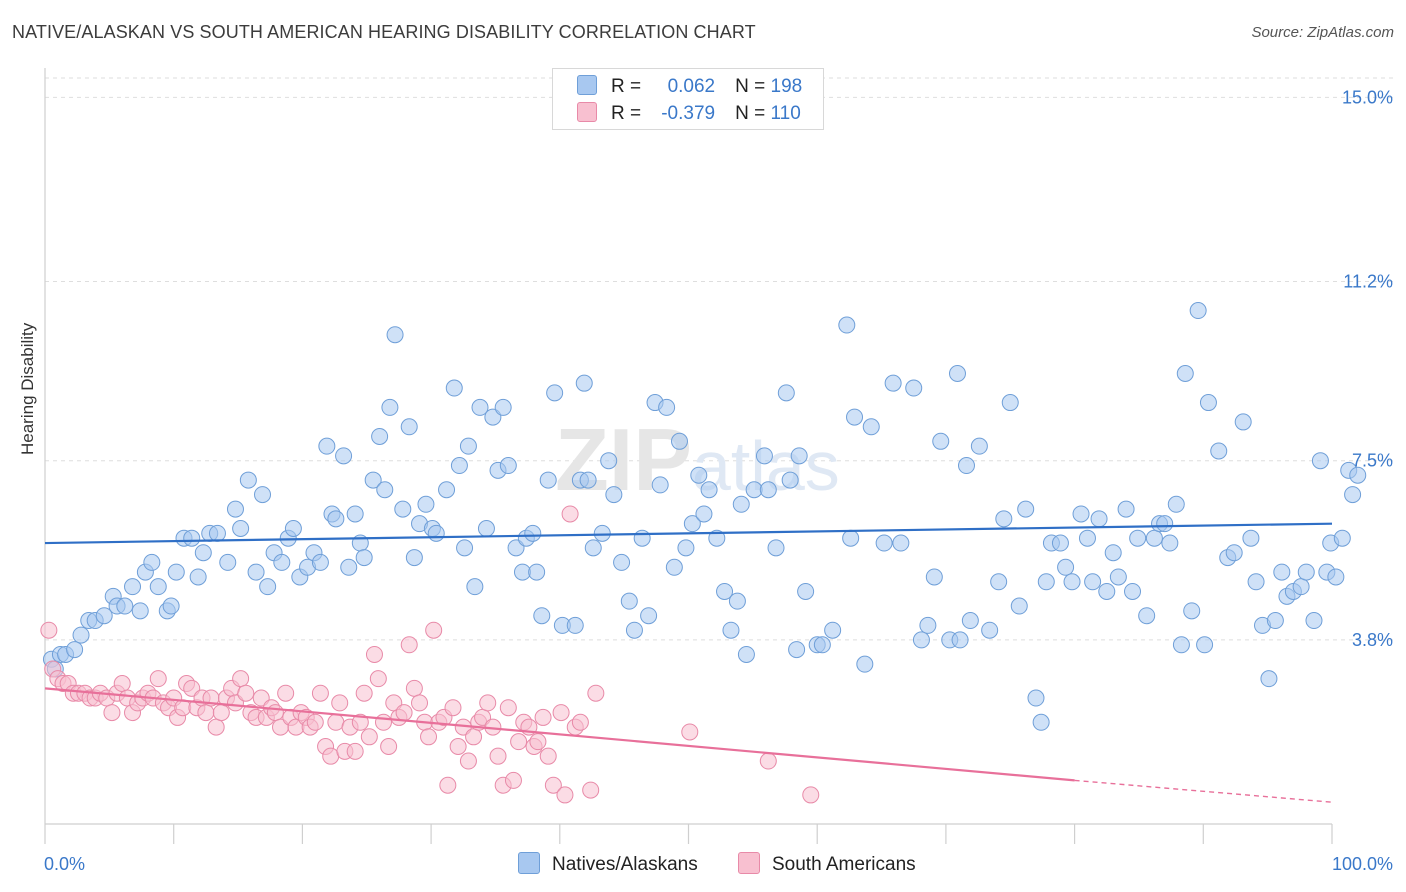 This screenshot has height=892, width=1406. What do you see at coordinates (1368, 281) in the screenshot?
I see `y-tick-label: 11.2%` at bounding box center [1368, 281].